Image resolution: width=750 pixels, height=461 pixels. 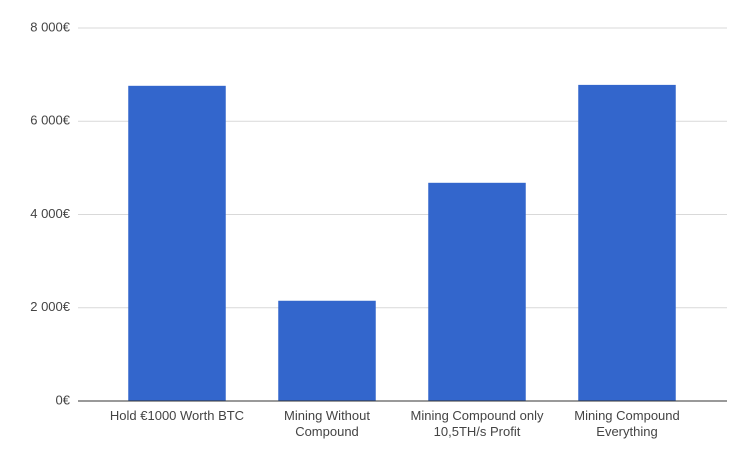 I want to click on x-tick-label: Mining Without Compound, so click(x=327, y=423).